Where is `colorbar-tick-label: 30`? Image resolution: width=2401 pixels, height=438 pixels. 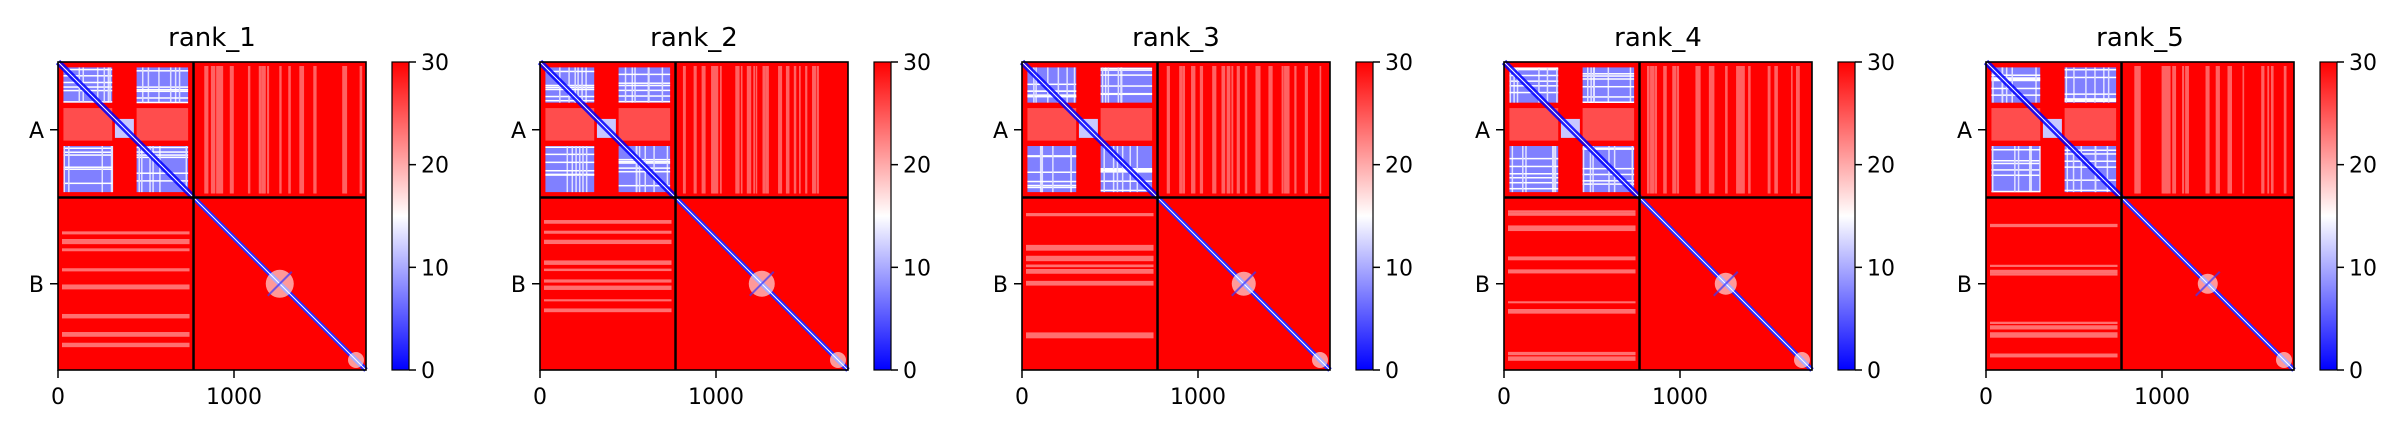 colorbar-tick-label: 30 is located at coordinates (1399, 63).